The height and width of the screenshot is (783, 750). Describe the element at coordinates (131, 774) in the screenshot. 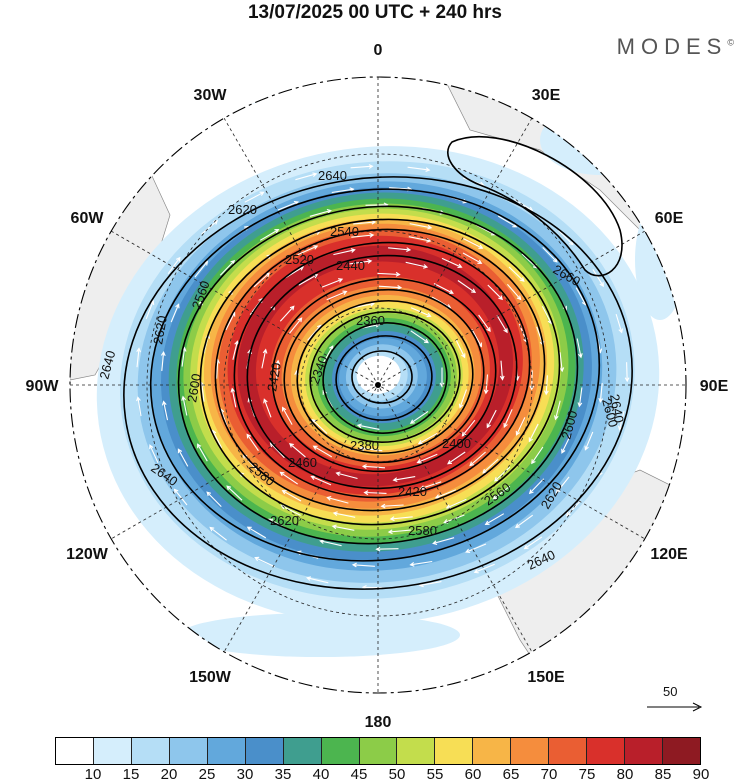

I see `colorbar-tick-label: 15` at that location.